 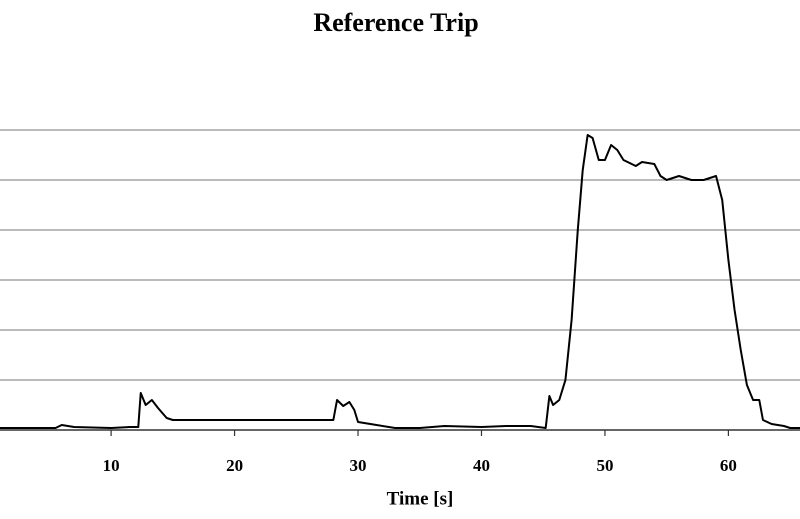 What do you see at coordinates (420, 498) in the screenshot?
I see `x-axis-label: Time [s]` at bounding box center [420, 498].